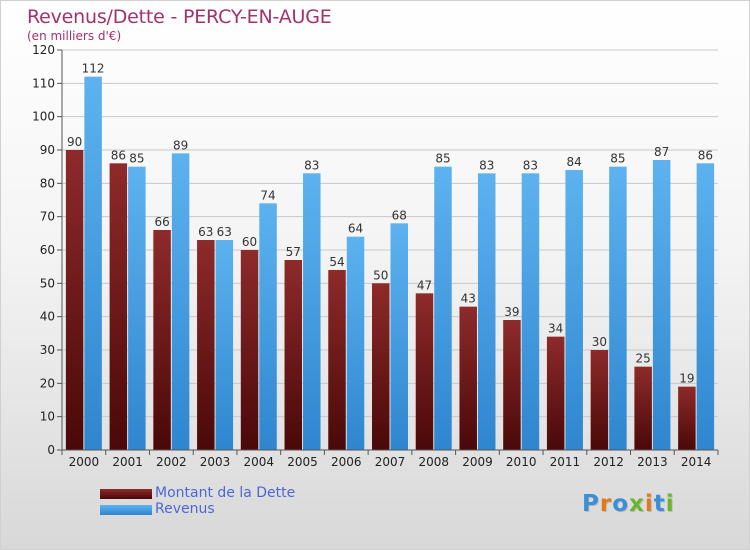  What do you see at coordinates (686, 379) in the screenshot?
I see `data-label-debt: 19` at bounding box center [686, 379].